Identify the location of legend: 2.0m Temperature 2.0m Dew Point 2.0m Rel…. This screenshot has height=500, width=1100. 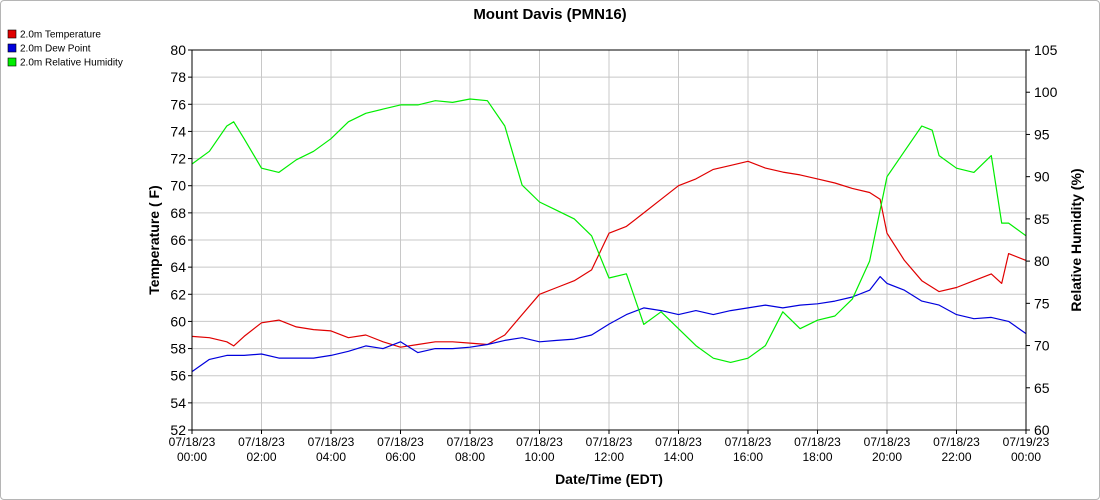
(65, 49).